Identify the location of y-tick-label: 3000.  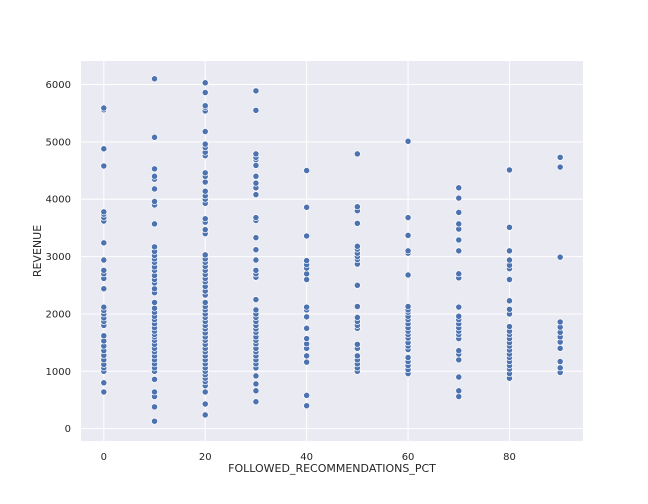
(58, 257).